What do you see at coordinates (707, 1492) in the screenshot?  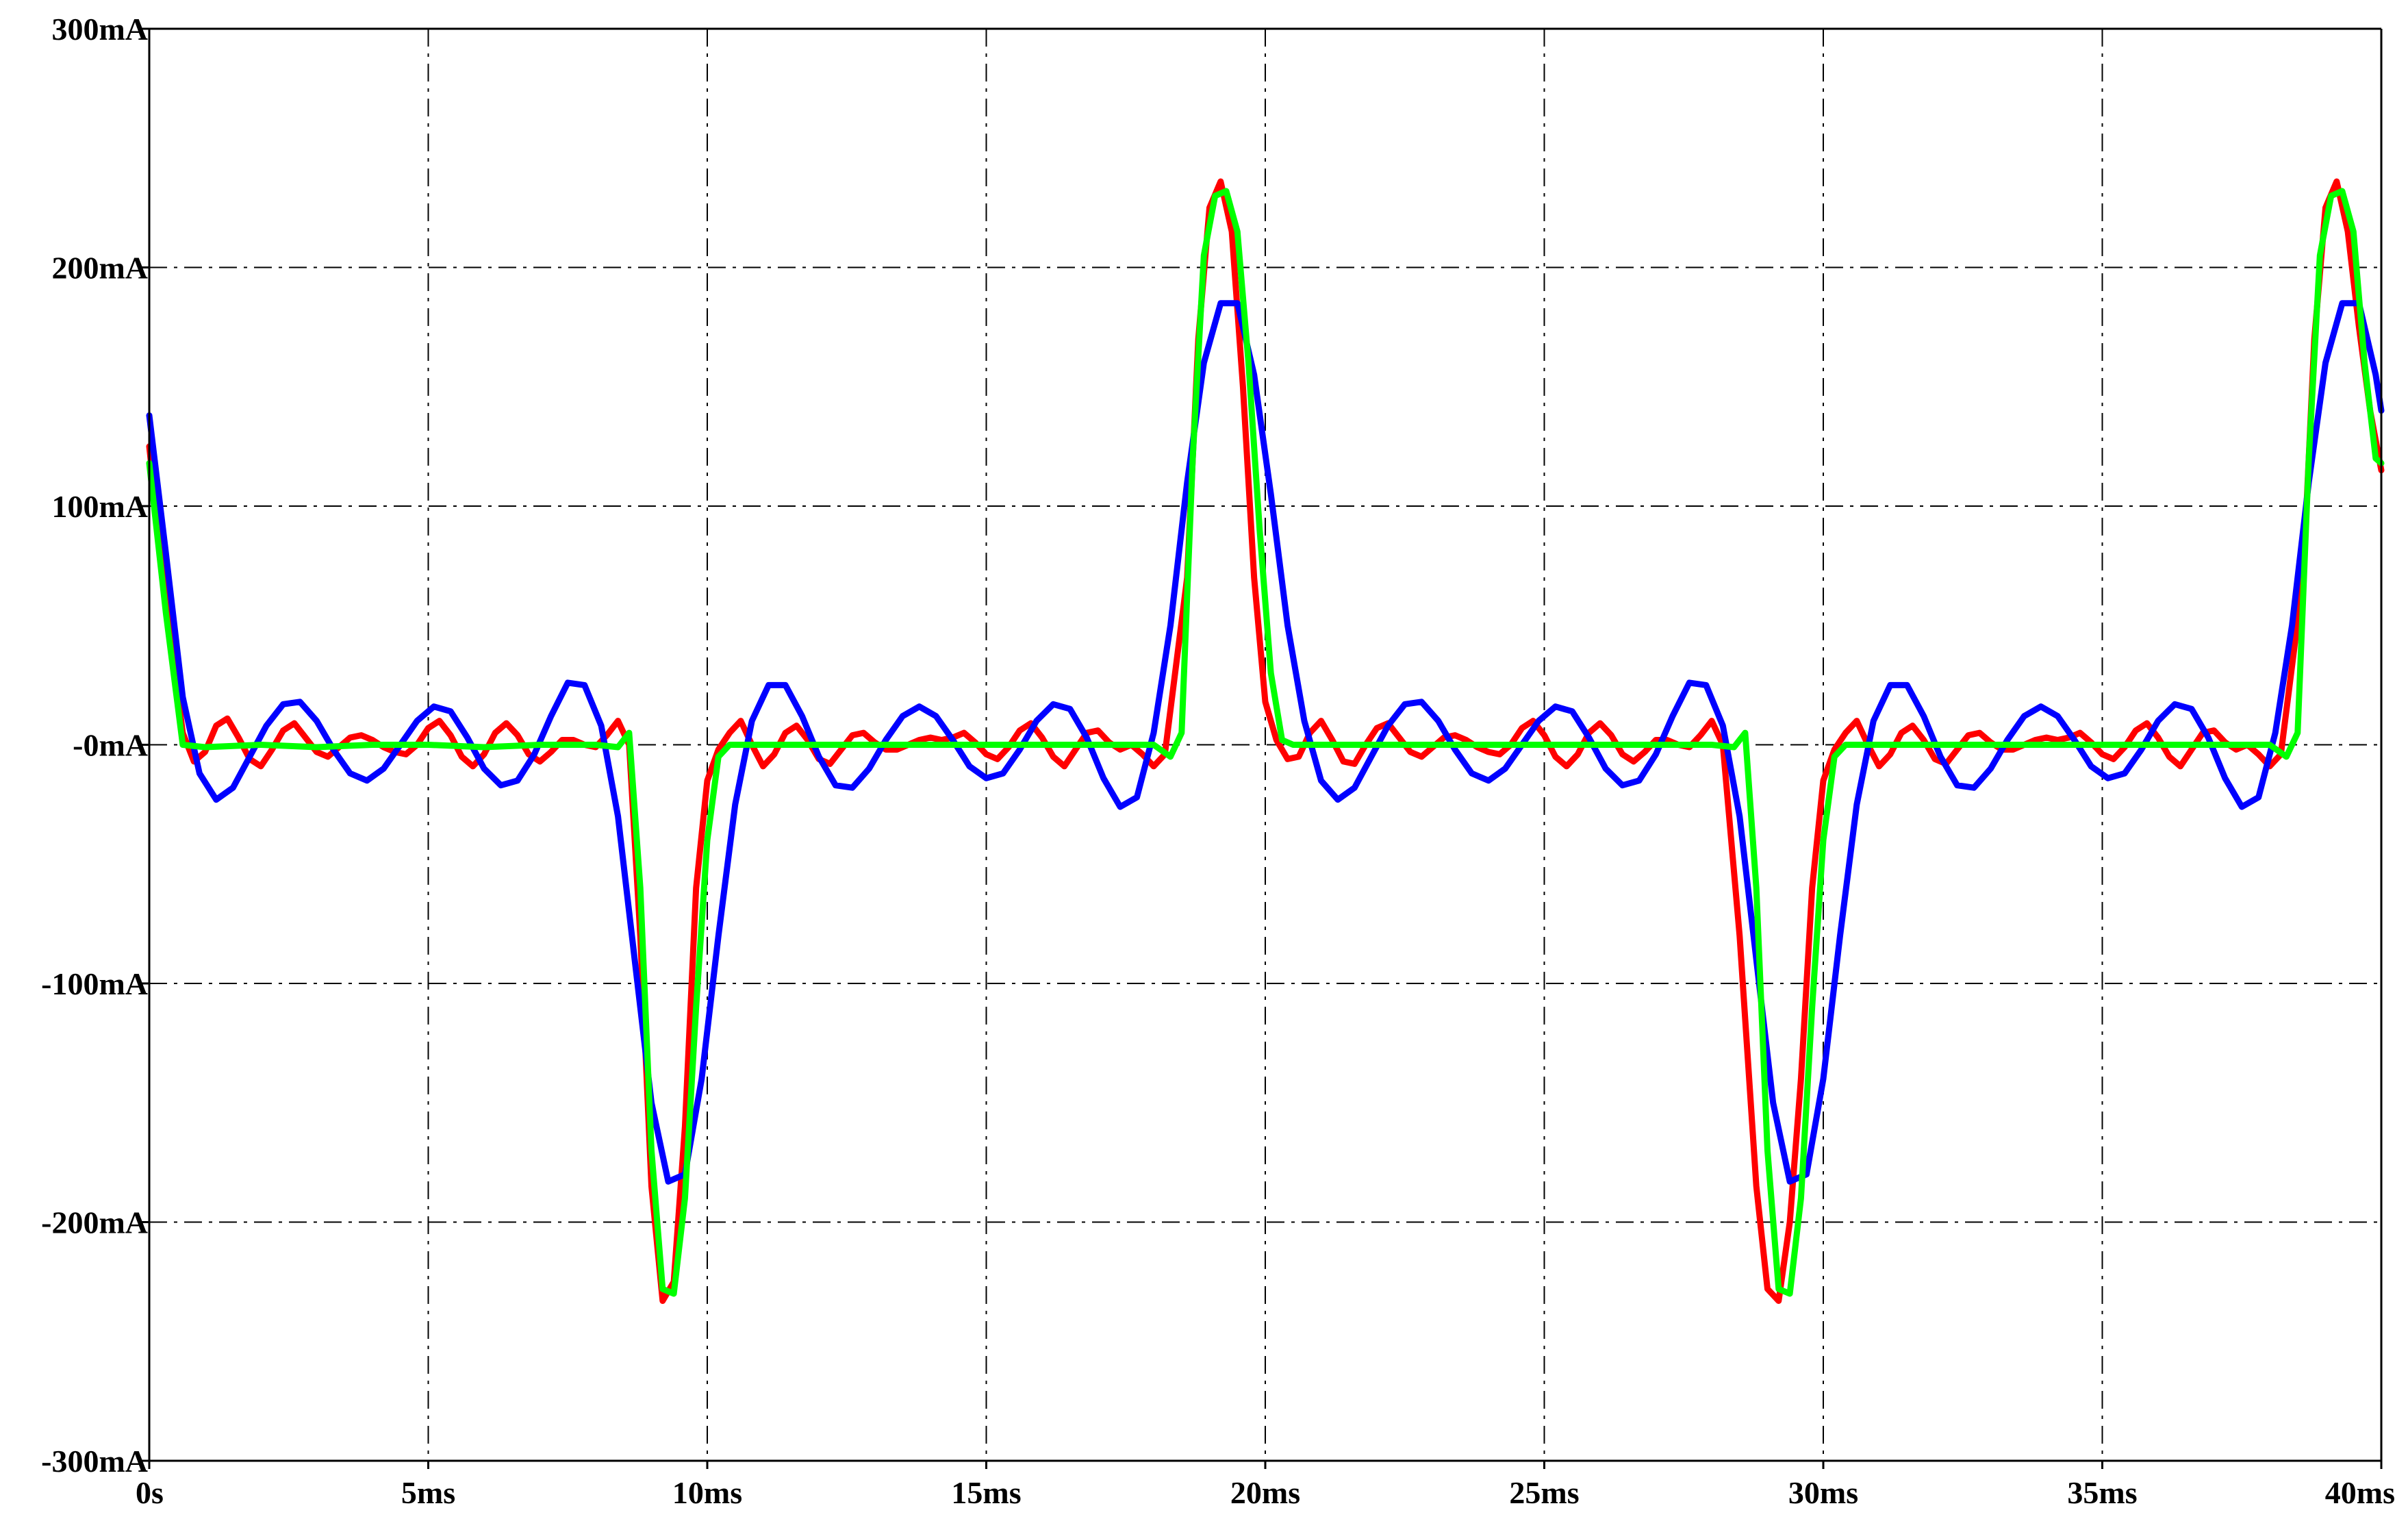 I see `x-tick-label-2: 10ms` at bounding box center [707, 1492].